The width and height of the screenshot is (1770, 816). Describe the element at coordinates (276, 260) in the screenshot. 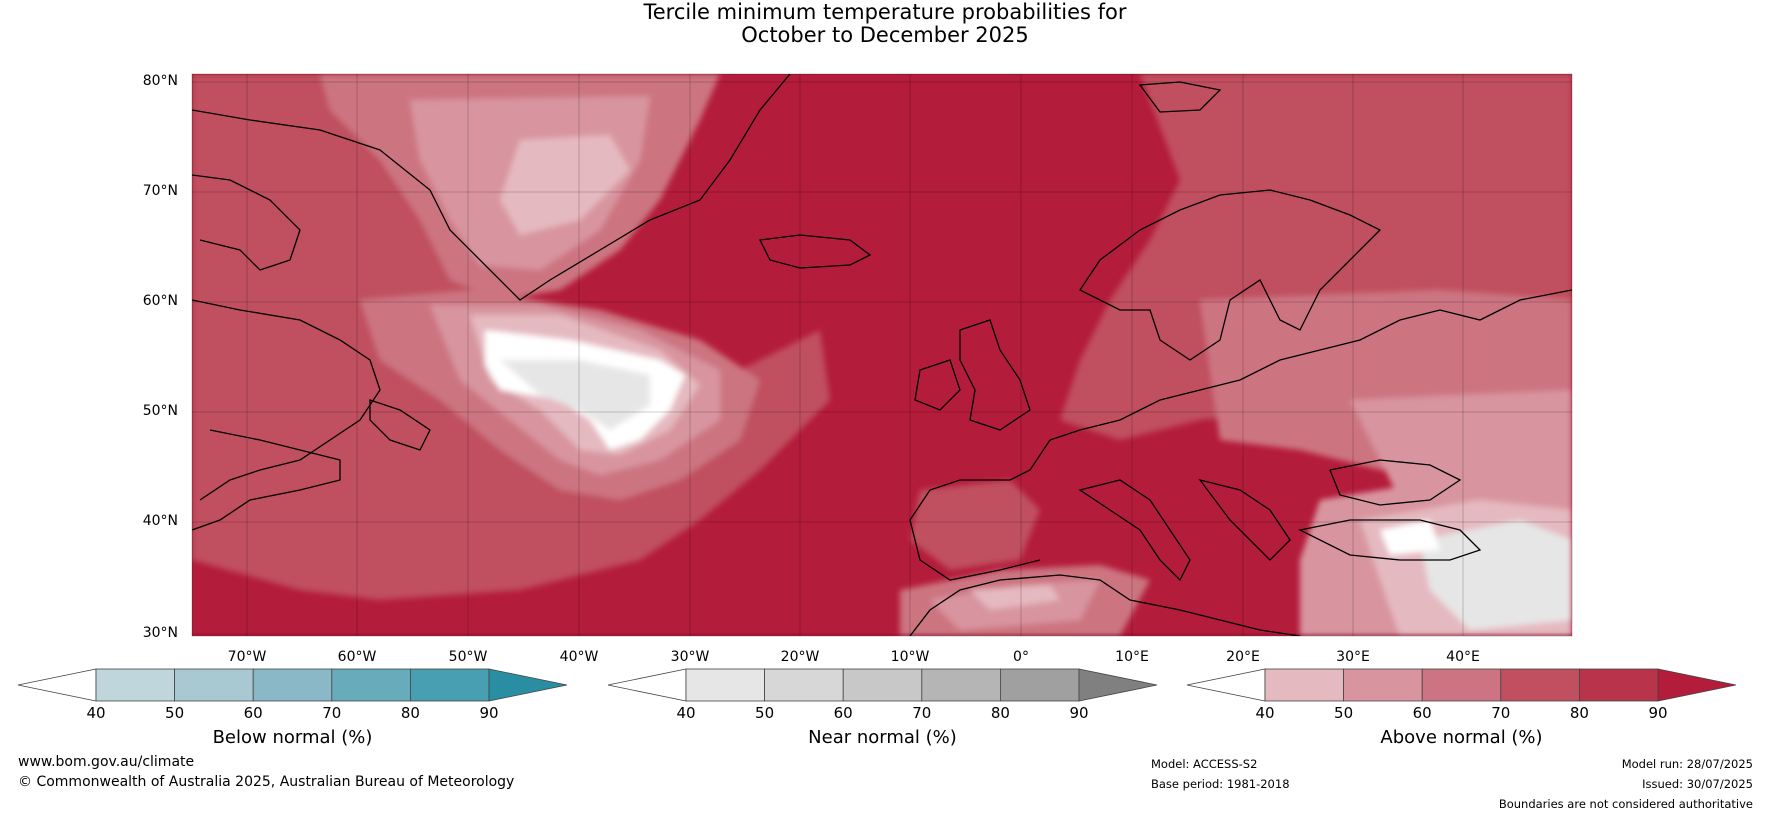

I see `region-canada` at that location.